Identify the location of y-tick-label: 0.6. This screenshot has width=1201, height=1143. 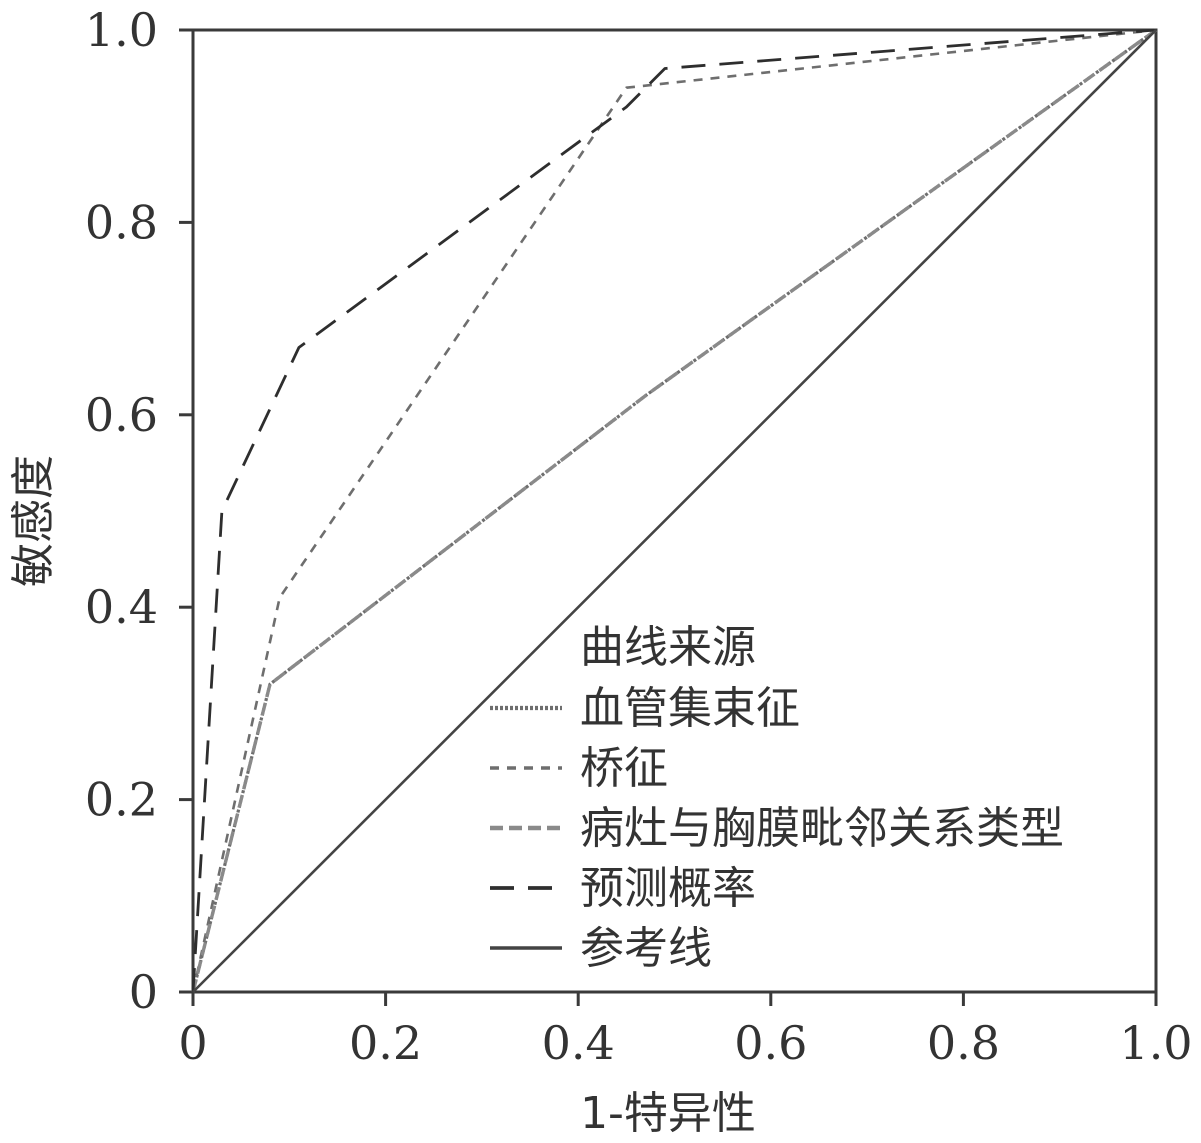
(121, 415).